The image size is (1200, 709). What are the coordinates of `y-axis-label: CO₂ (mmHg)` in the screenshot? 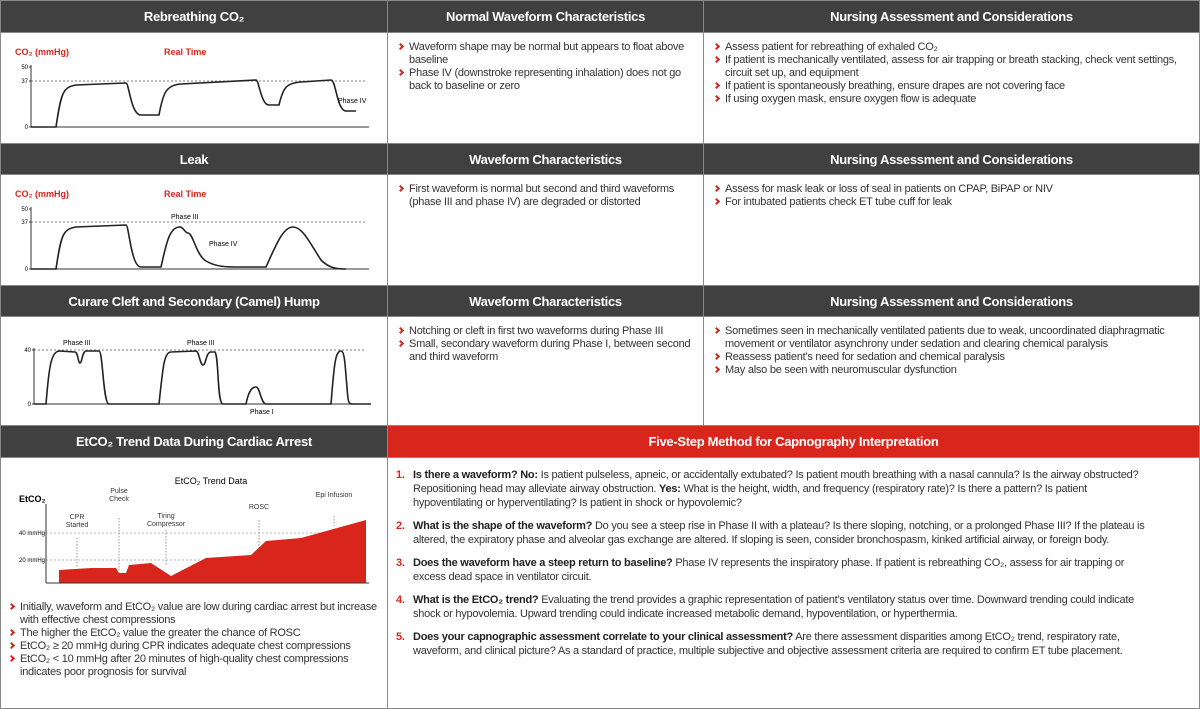 It's located at (42, 52).